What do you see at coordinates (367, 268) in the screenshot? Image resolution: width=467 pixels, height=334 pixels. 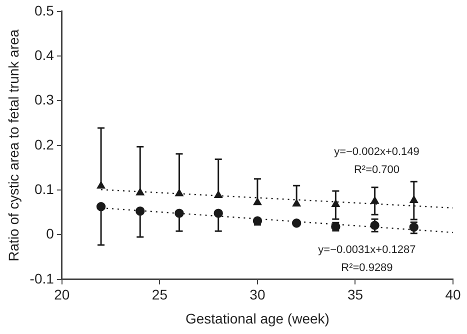 I see `annotation: R²=0.9289` at bounding box center [367, 268].